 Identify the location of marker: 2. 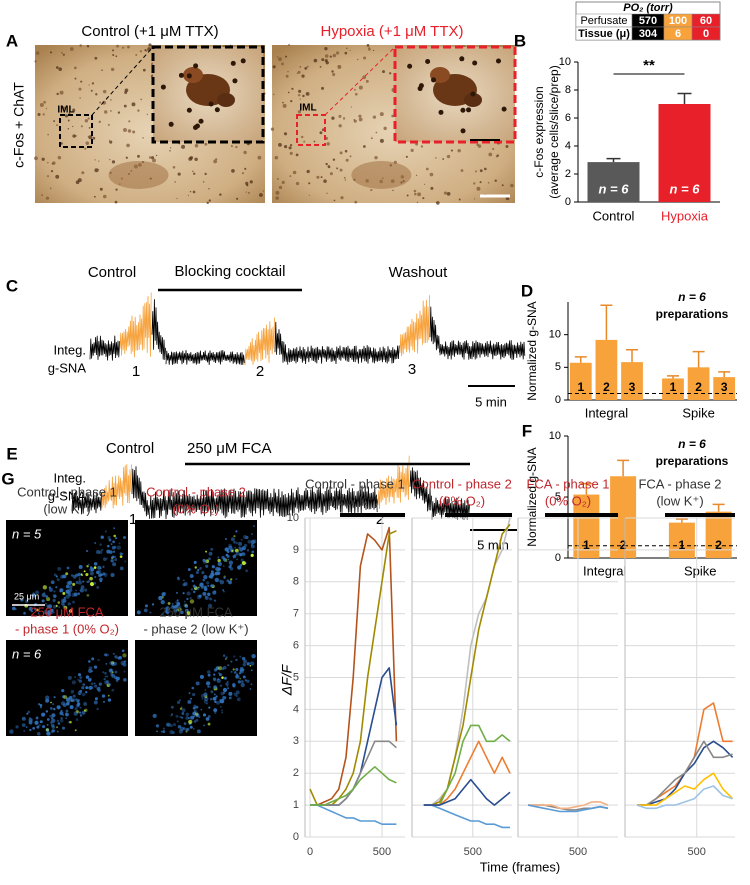
(260, 371).